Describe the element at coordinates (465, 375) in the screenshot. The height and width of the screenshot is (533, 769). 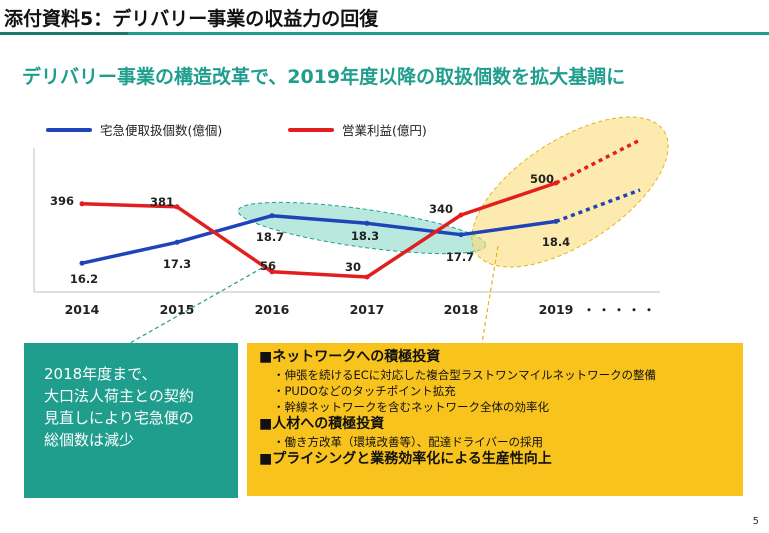
I see `bullet-ec-network: ・伸張を続けるECに対応した複合型ラストワンマイルネットワークの整備` at that location.